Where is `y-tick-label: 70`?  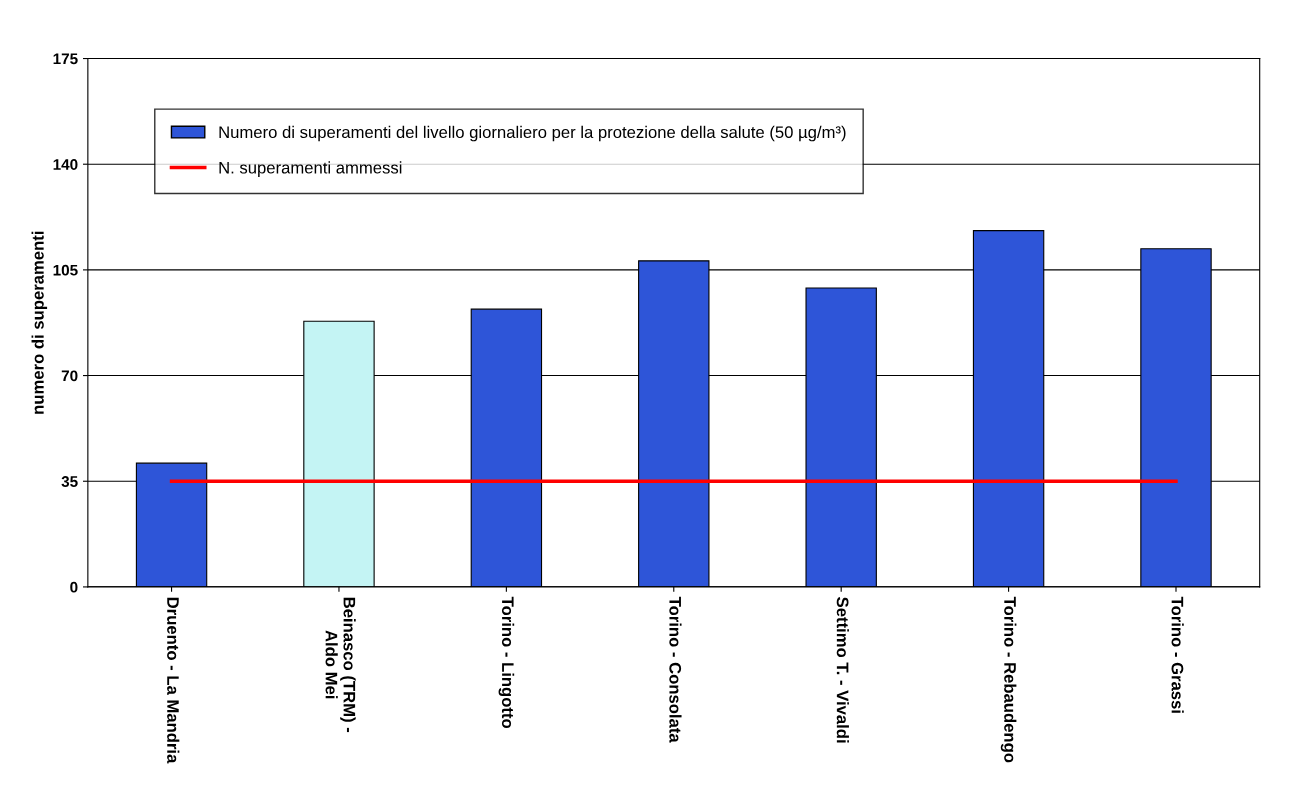 y-tick-label: 70 is located at coordinates (69, 376).